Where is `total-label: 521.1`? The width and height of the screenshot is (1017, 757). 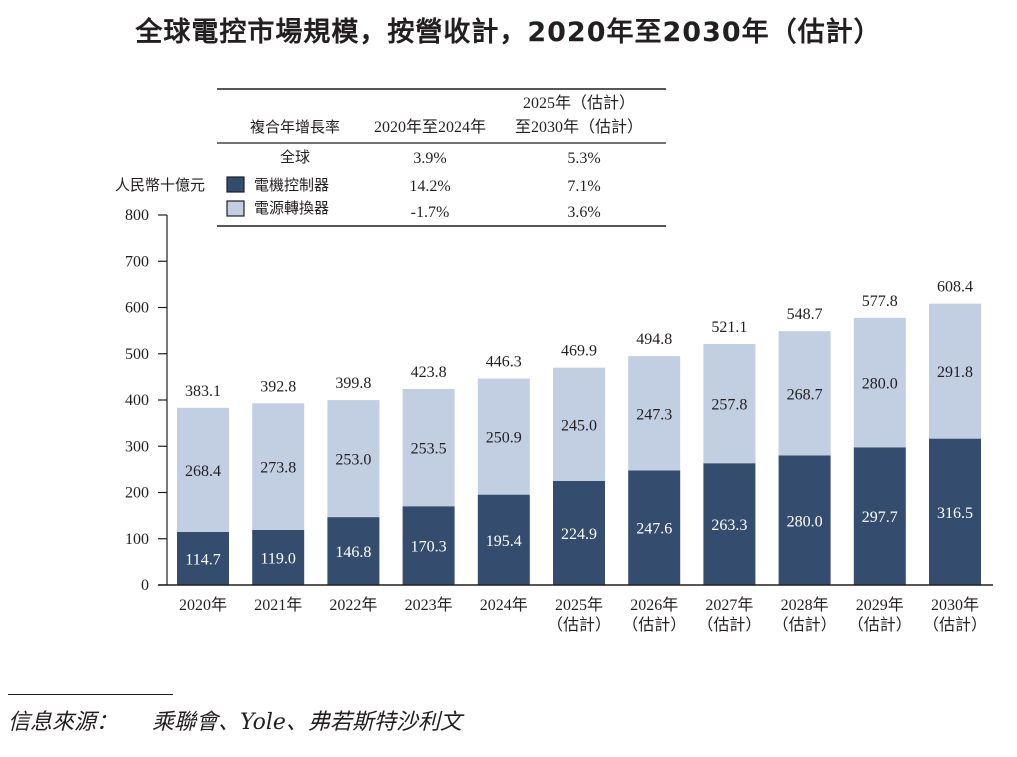
total-label: 521.1 is located at coordinates (729, 327).